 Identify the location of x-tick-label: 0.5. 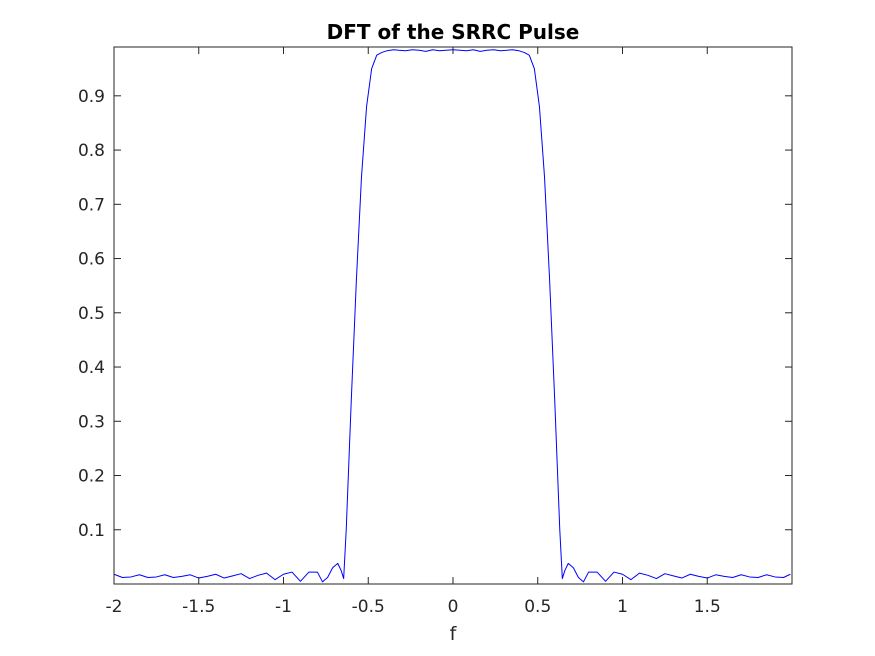
(537, 607).